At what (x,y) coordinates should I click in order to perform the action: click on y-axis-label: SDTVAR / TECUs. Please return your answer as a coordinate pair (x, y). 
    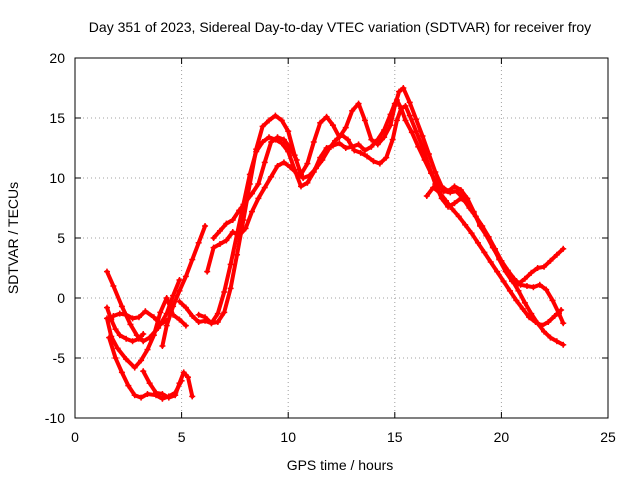
    Looking at the image, I should click on (13, 238).